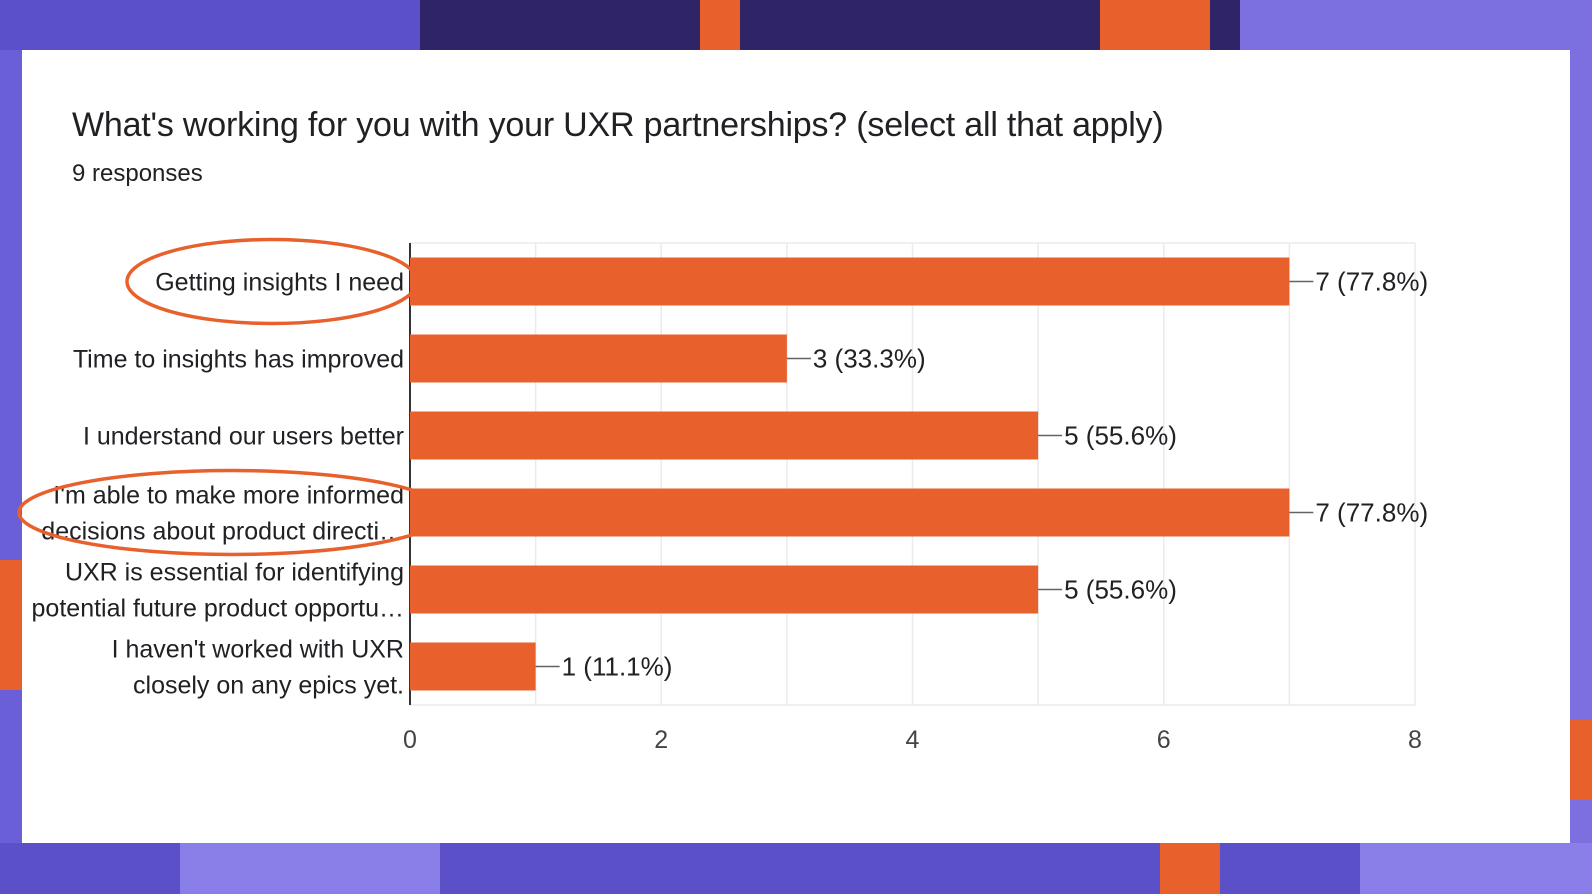 This screenshot has width=1592, height=894. Describe the element at coordinates (137, 173) in the screenshot. I see `response-count: 9 responses` at that location.